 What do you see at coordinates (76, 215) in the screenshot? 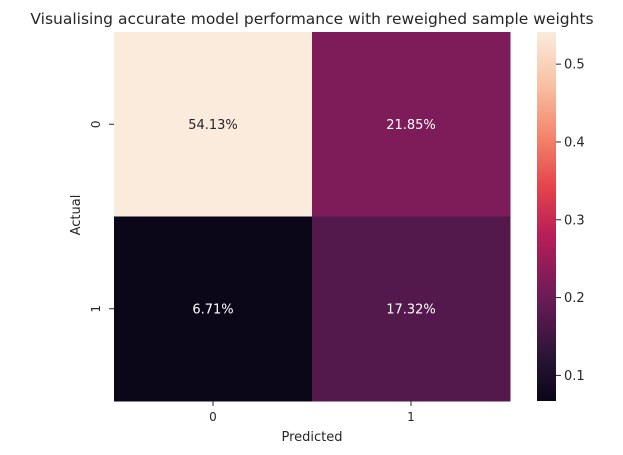
I see `y-axis-label: Actual` at bounding box center [76, 215].